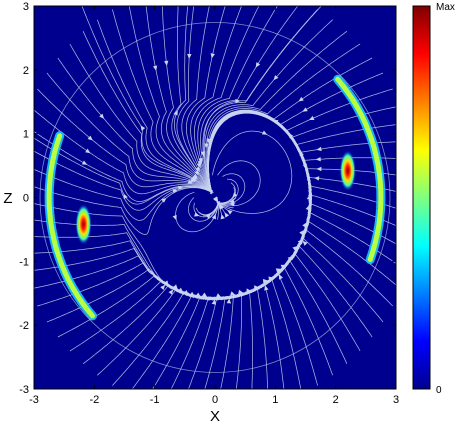  Describe the element at coordinates (7, 198) in the screenshot. I see `y-axis-label: Z` at that location.